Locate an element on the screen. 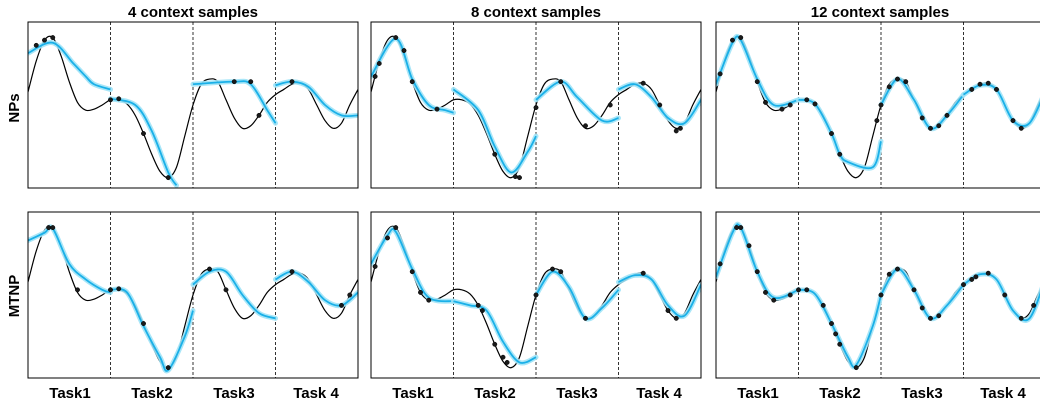 The image size is (1040, 406). panel-mtnp-1-frame is located at coordinates (193, 295).